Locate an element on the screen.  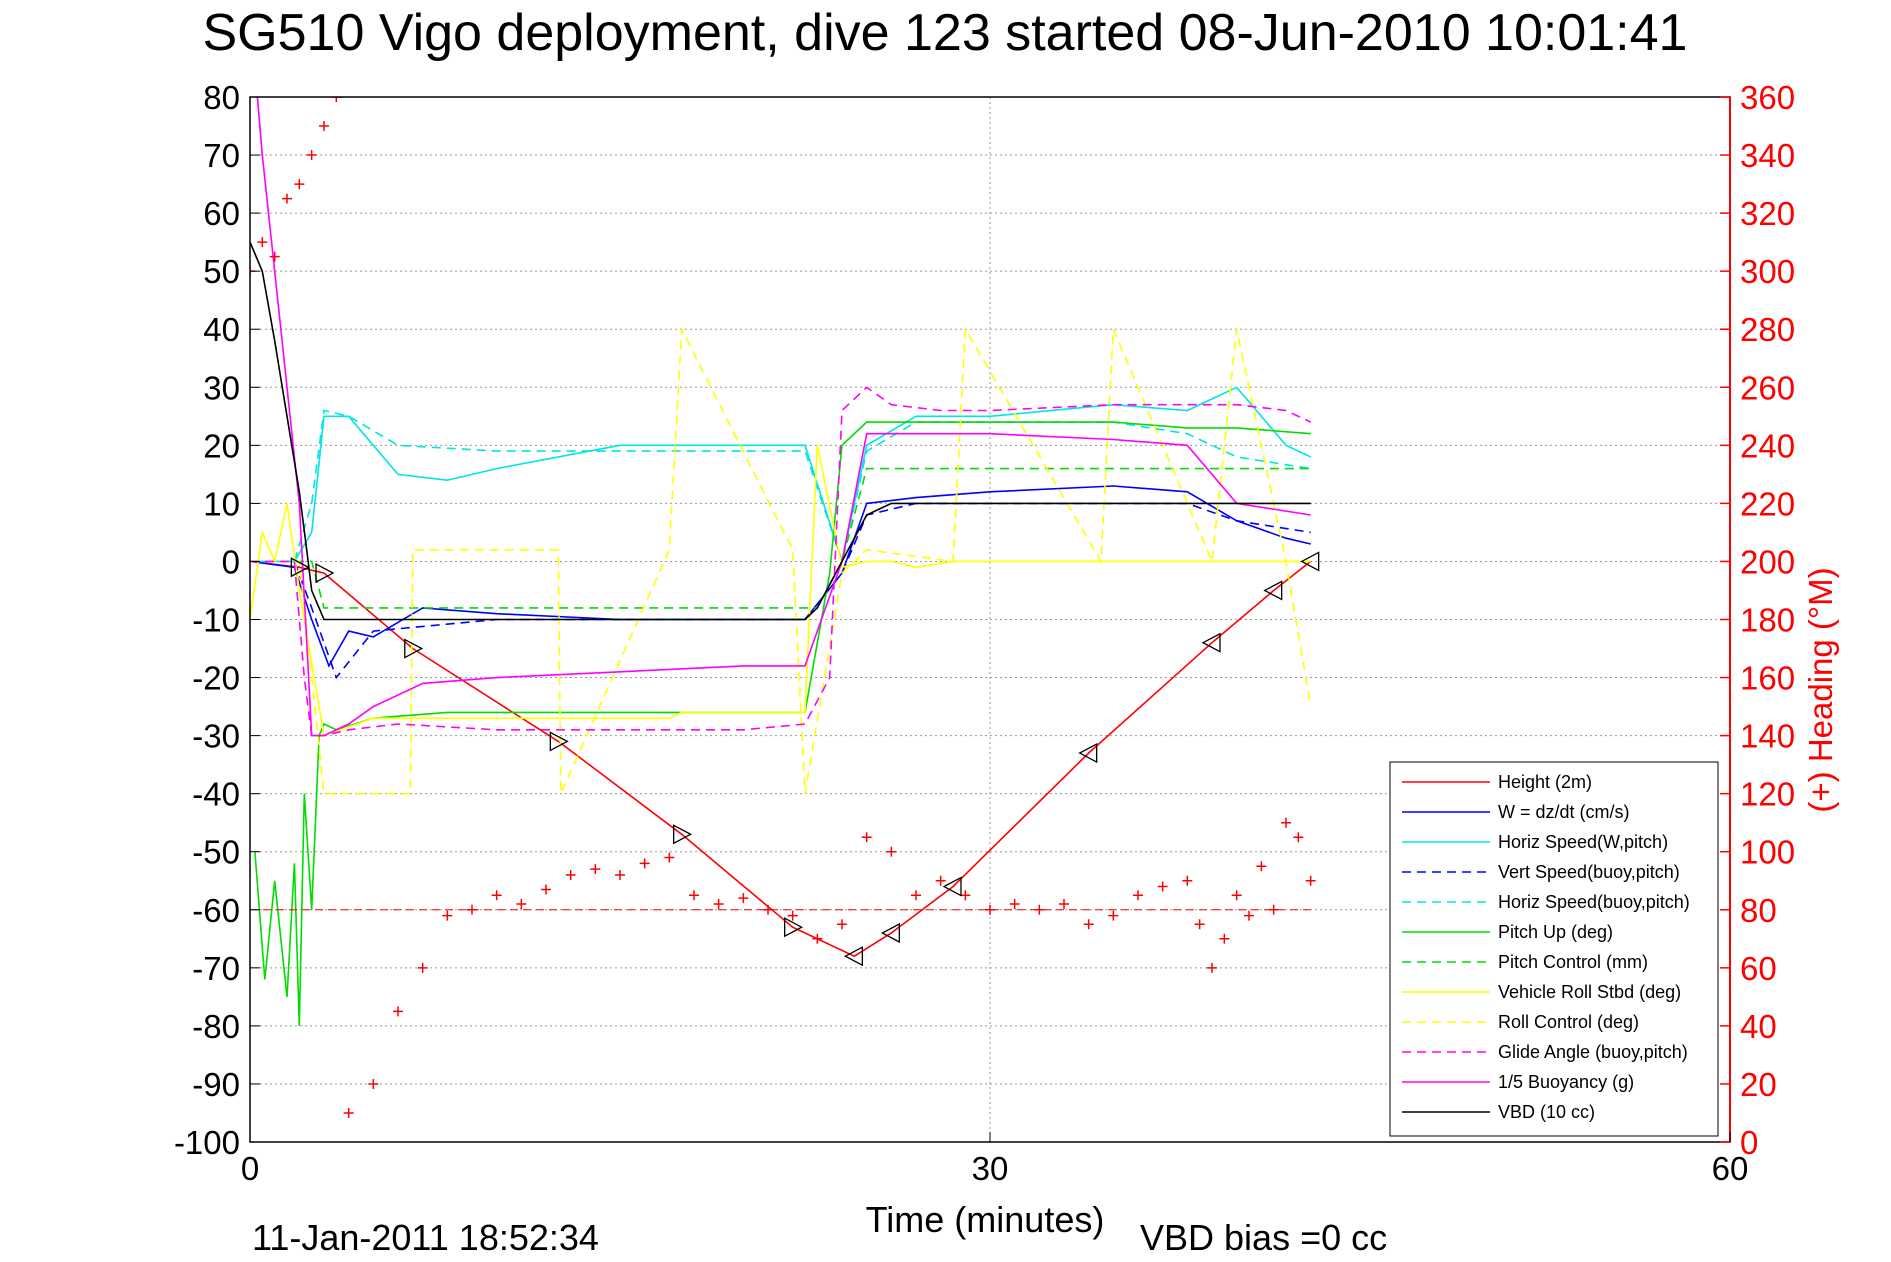
legend-label: Vert Speed(buoy,pitch) is located at coordinates (1589, 872).